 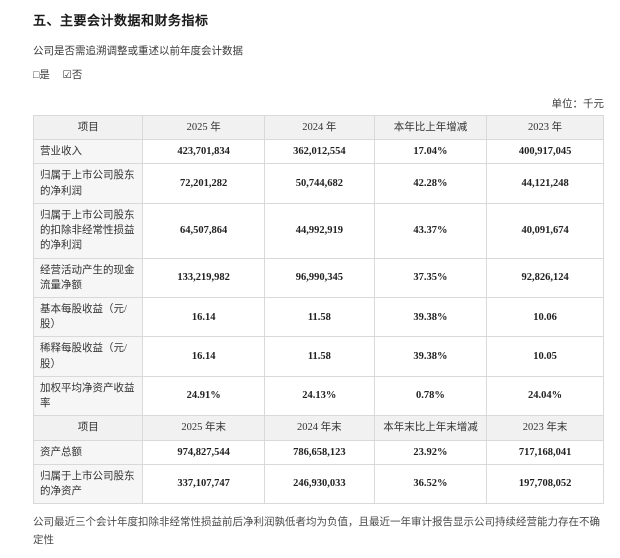 I want to click on row-label: 归属于上市公司股东的净利润, so click(x=88, y=183).